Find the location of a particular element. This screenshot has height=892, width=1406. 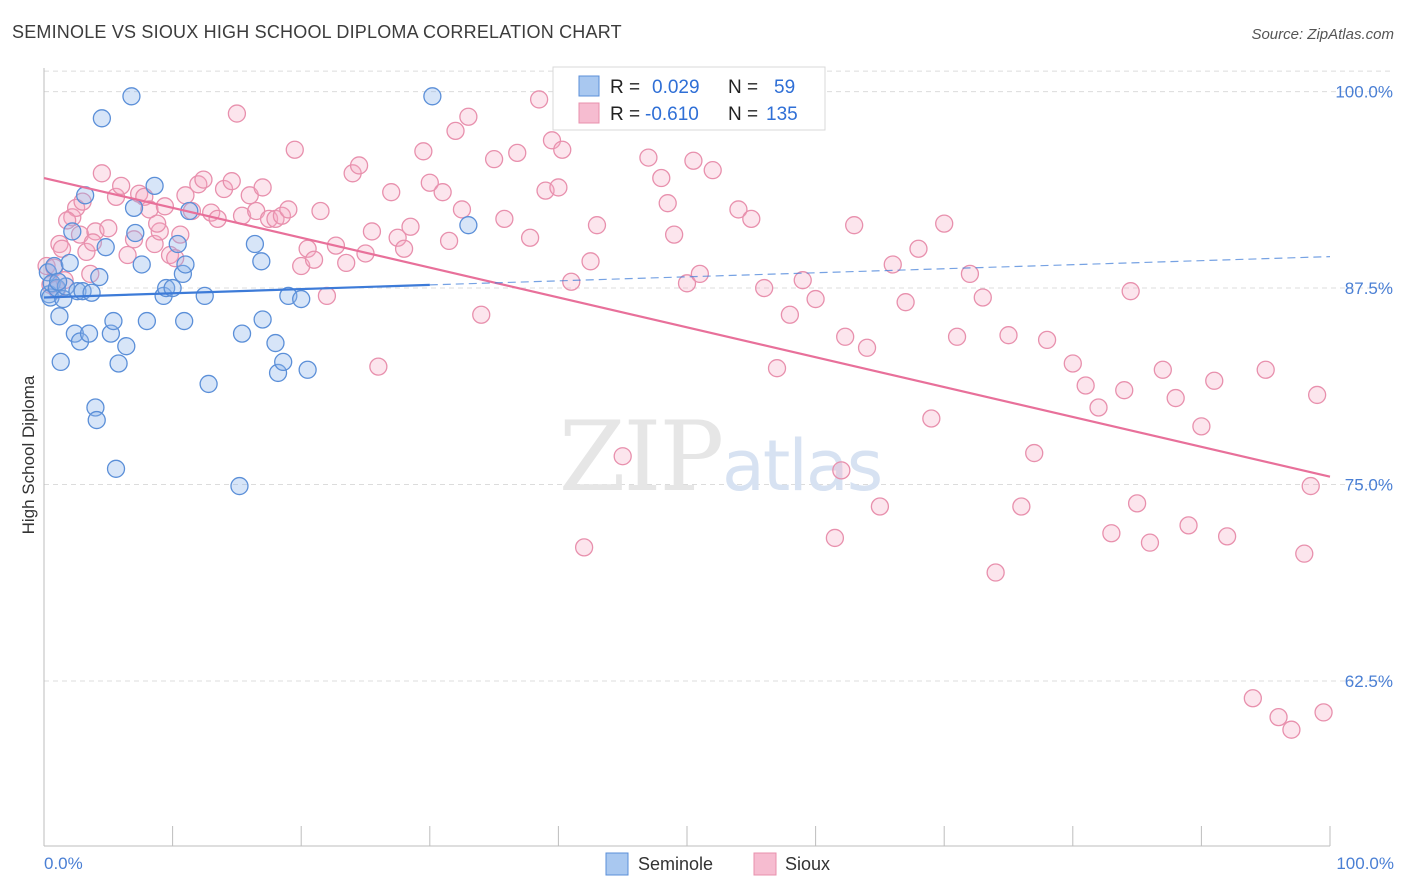

y-axis-label: High School Diploma is located at coordinates (28, 454).